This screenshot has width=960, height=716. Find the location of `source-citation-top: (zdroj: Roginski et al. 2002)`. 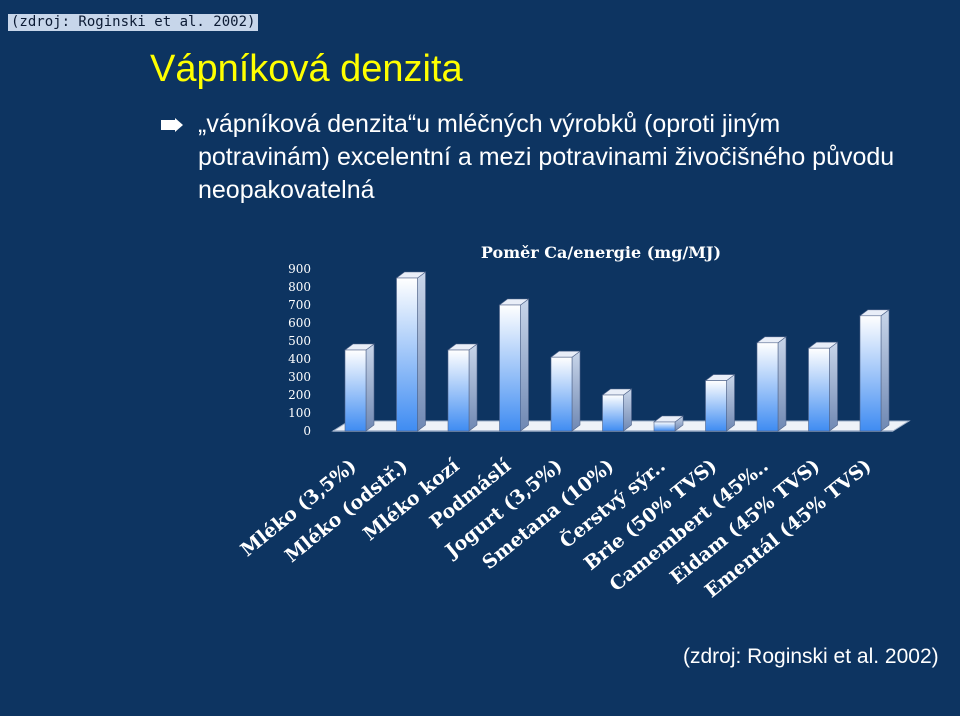

source-citation-top: (zdroj: Roginski et al. 2002) is located at coordinates (133, 22).